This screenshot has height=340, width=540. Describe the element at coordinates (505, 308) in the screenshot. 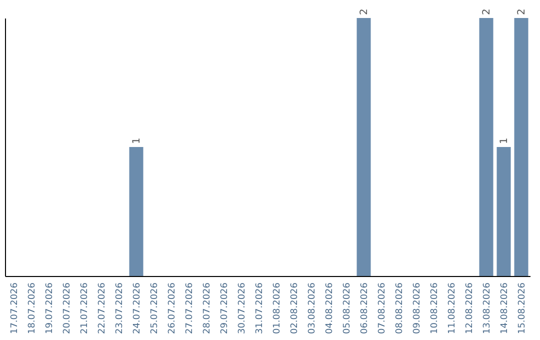

I see `x-tick-label: 14.08.2026` at that location.